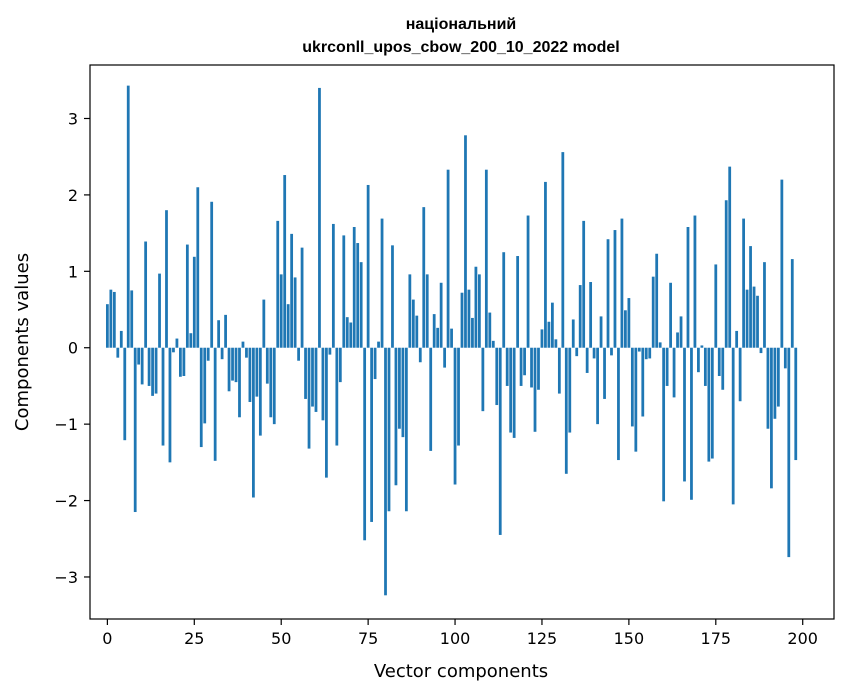  What do you see at coordinates (72, 348) in the screenshot?
I see `y-axis-ticks: −3 −2 −1 0 1 2 3` at bounding box center [72, 348].